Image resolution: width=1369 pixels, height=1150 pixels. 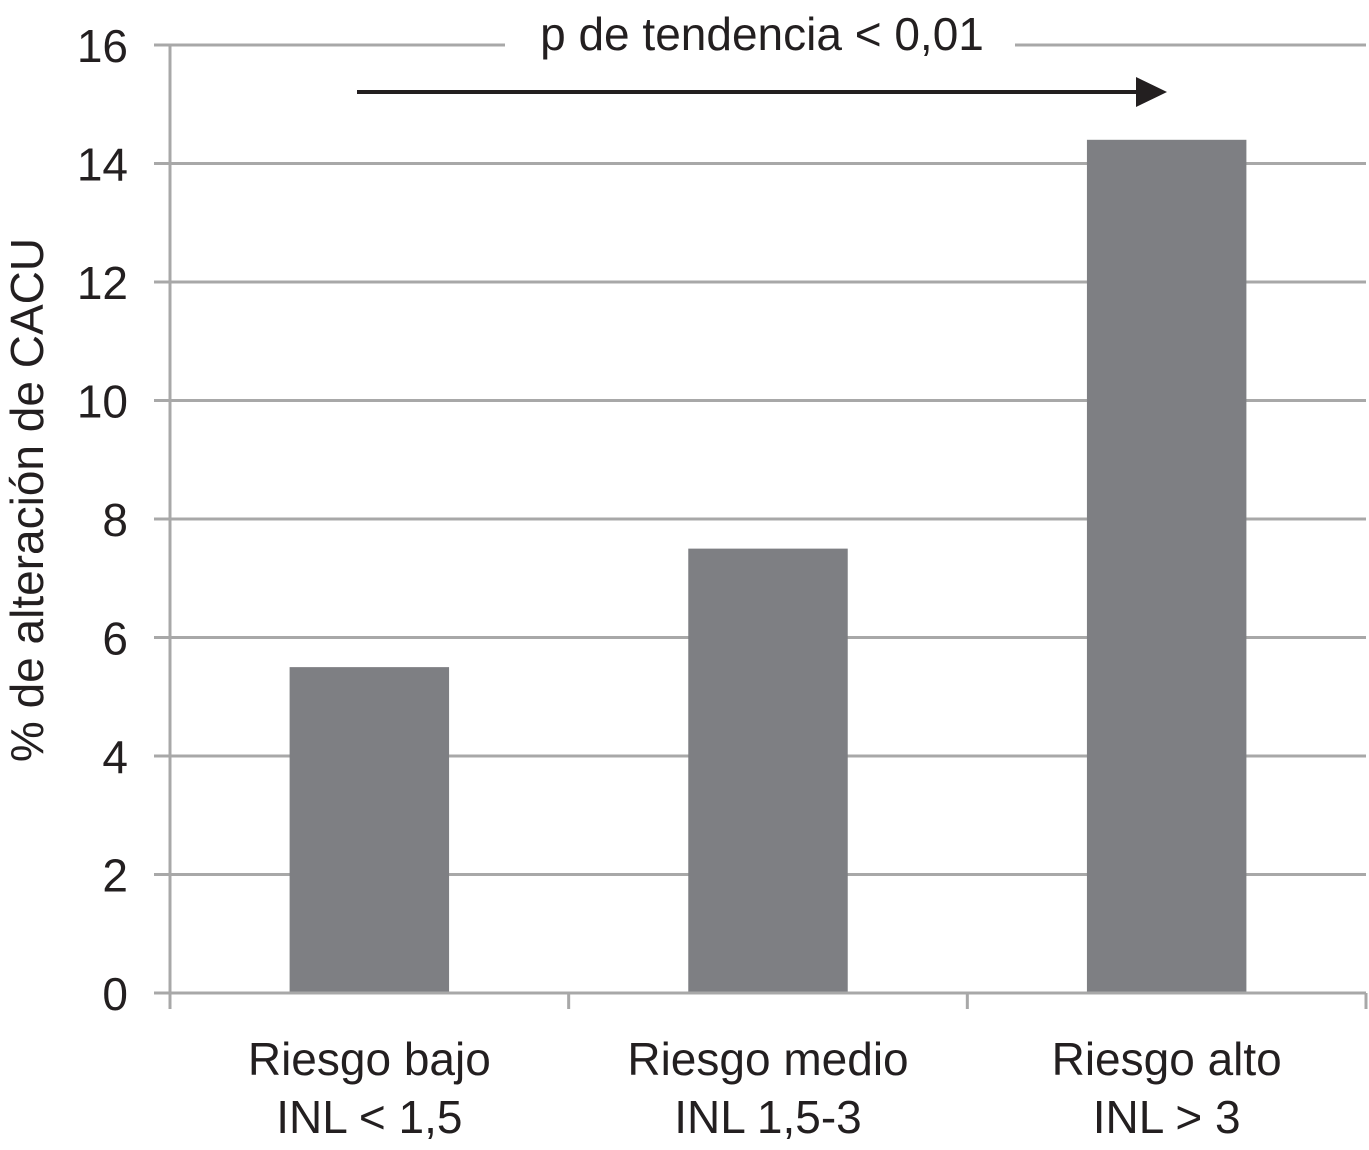 I want to click on x-category-label: INL > 3, so click(x=1167, y=1117).